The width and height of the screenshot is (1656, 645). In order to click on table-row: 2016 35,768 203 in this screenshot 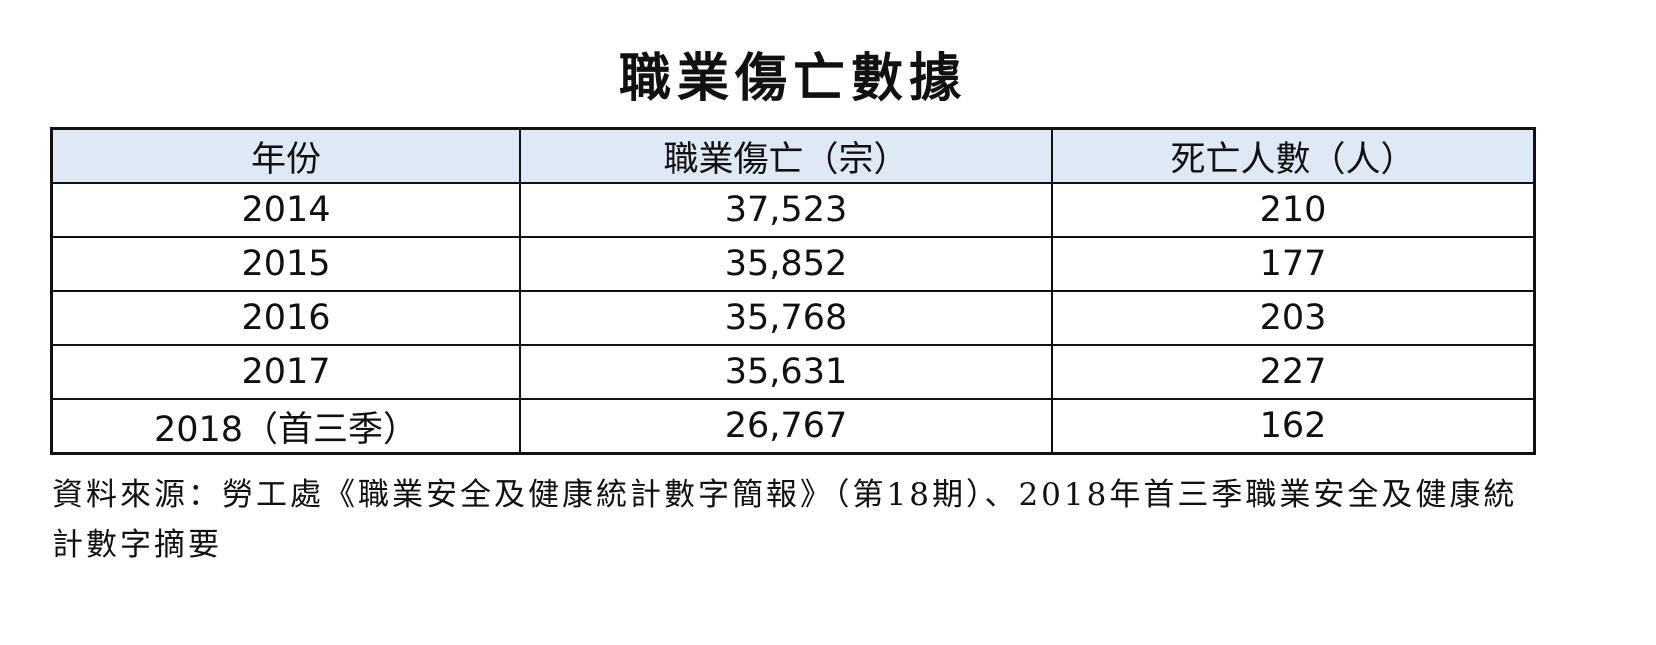, I will do `click(793, 318)`.